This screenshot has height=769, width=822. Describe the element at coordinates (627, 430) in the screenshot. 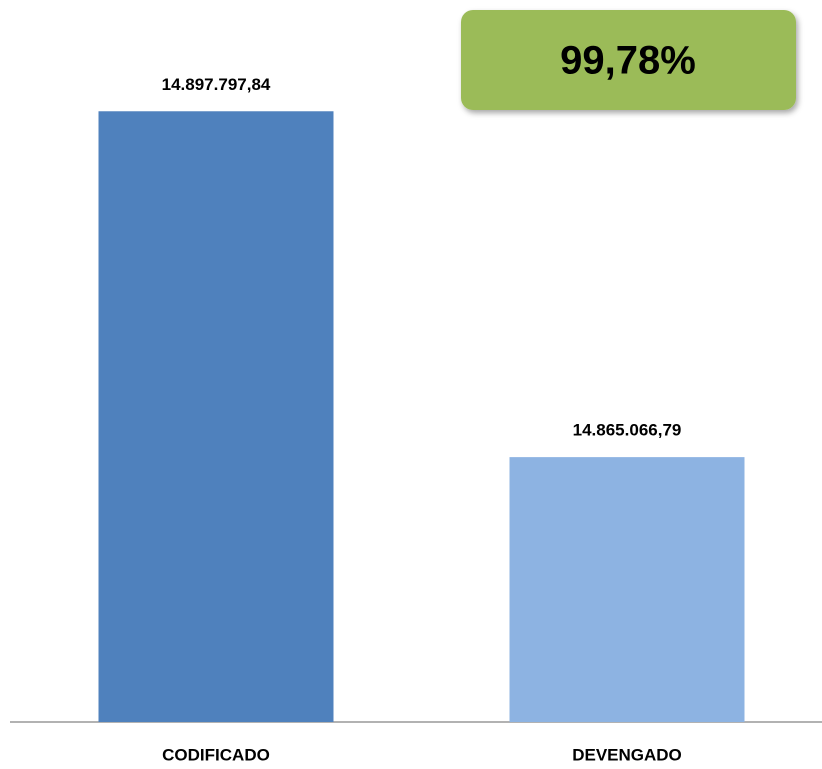

I see `value-label: 14.865.066,79` at that location.